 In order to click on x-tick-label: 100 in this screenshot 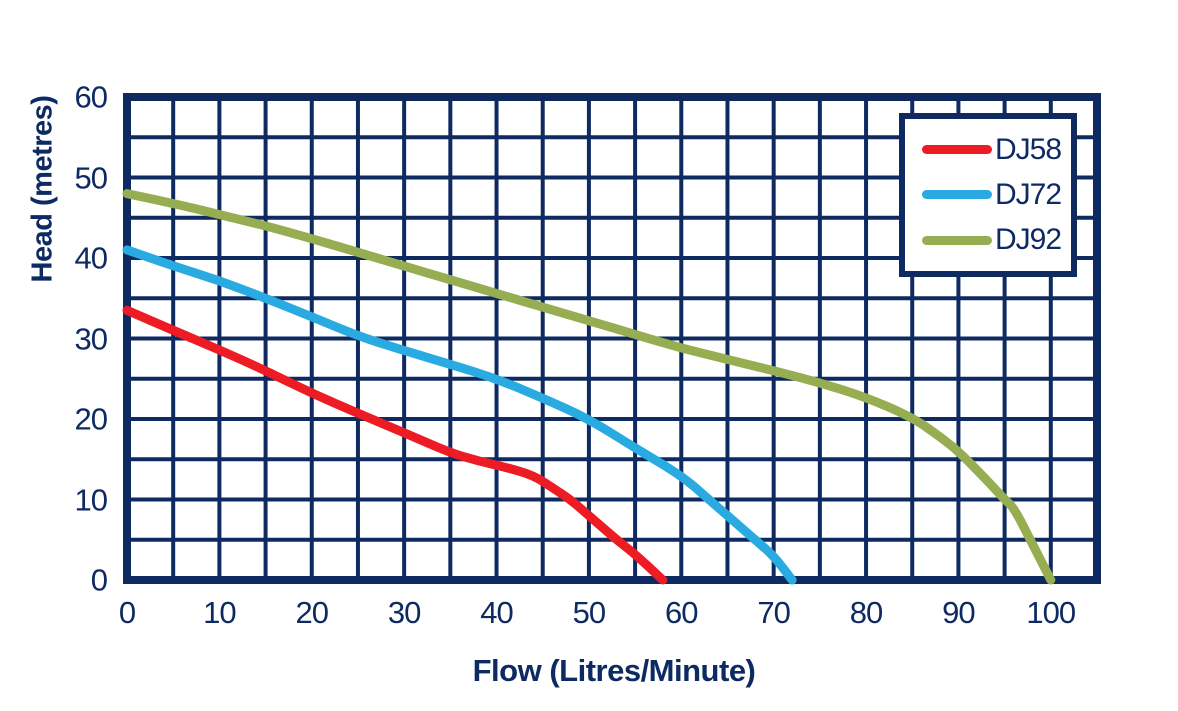, I will do `click(1051, 612)`.